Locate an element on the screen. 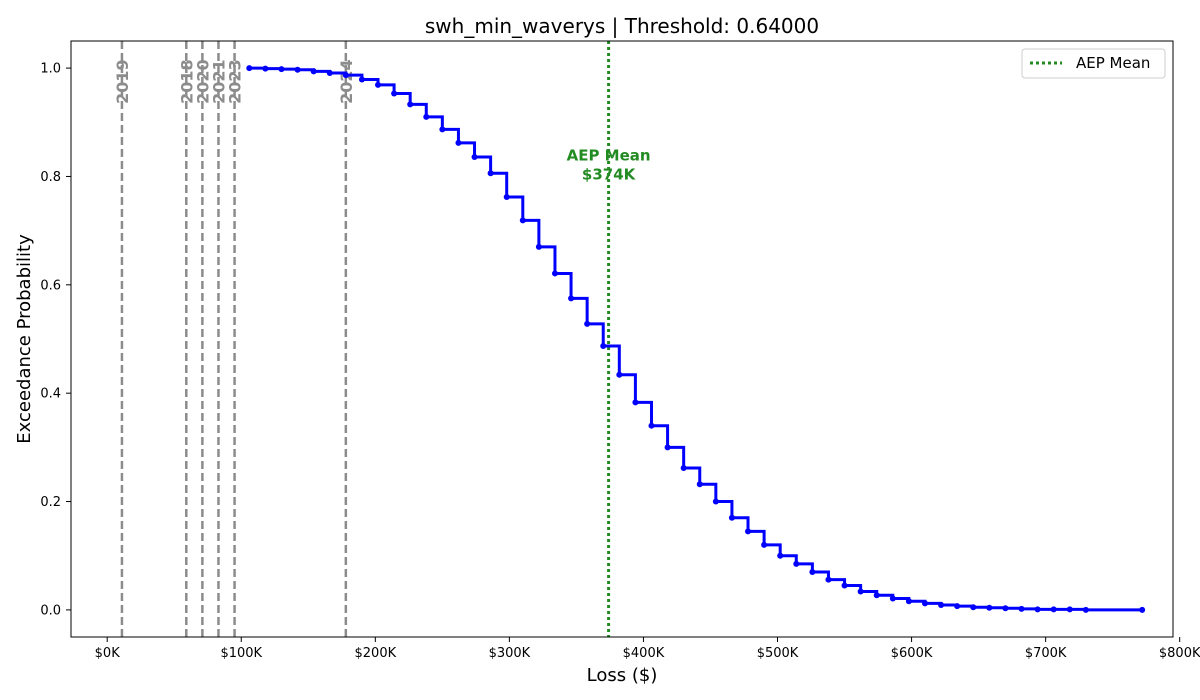  year-marker-label: 2024 is located at coordinates (346, 81).